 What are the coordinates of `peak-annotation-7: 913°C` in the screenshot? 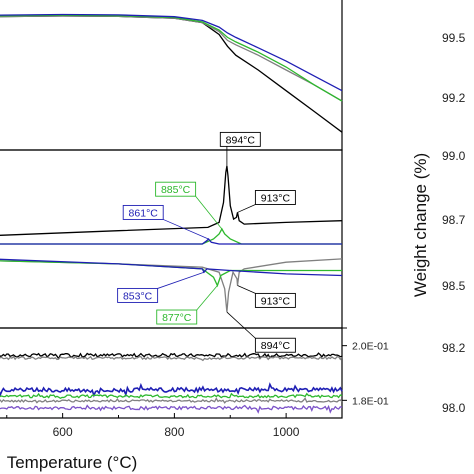 It's located at (266, 296).